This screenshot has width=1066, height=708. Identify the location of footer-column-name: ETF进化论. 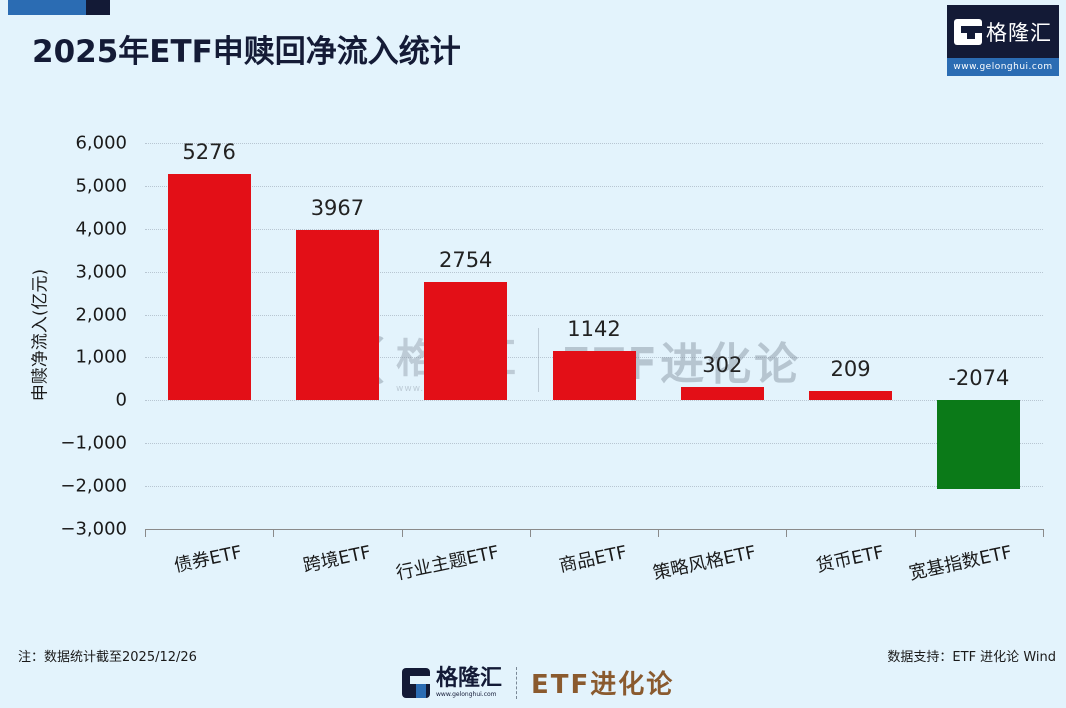
(603, 685).